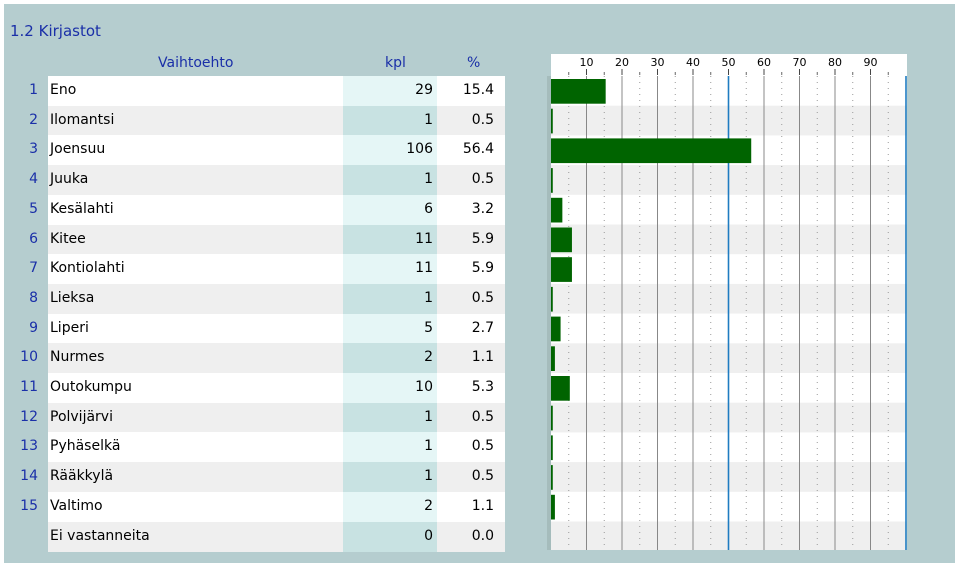 The image size is (960, 568). I want to click on header-percent: %, so click(474, 63).